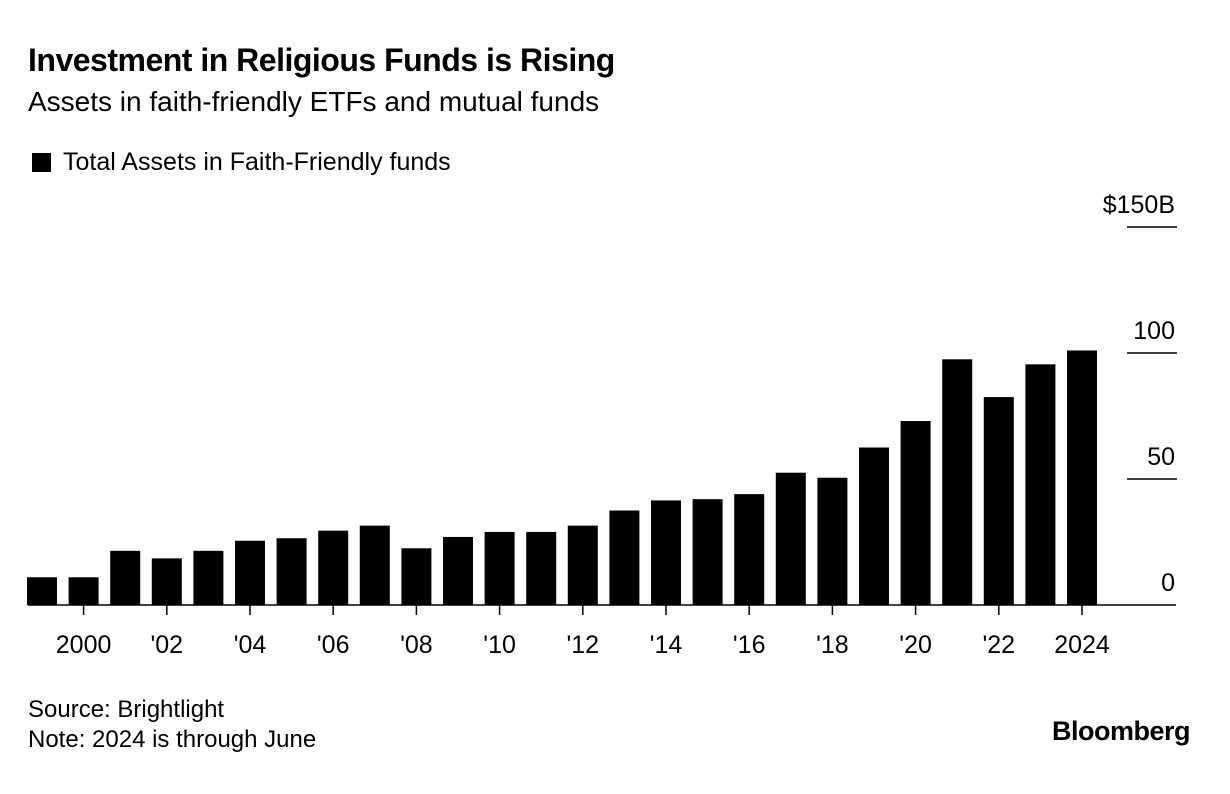 Image resolution: width=1230 pixels, height=794 pixels. I want to click on source-note: Source: Brightlight, so click(126, 709).